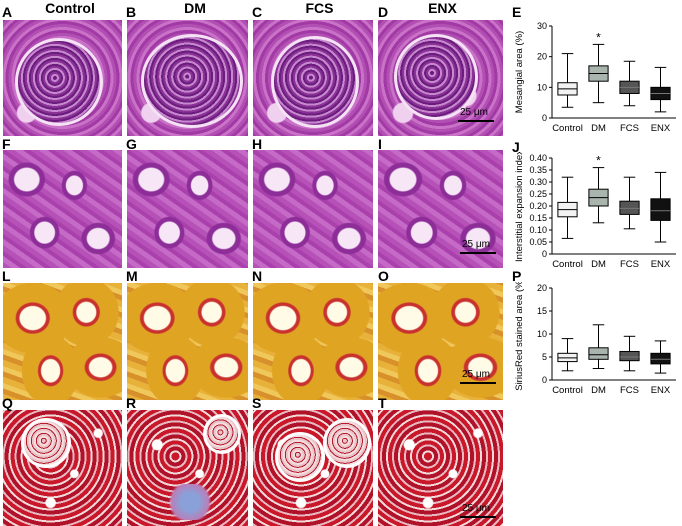 This screenshot has width=682, height=526. Describe the element at coordinates (383, 276) in the screenshot. I see `panel-label-o: O` at that location.